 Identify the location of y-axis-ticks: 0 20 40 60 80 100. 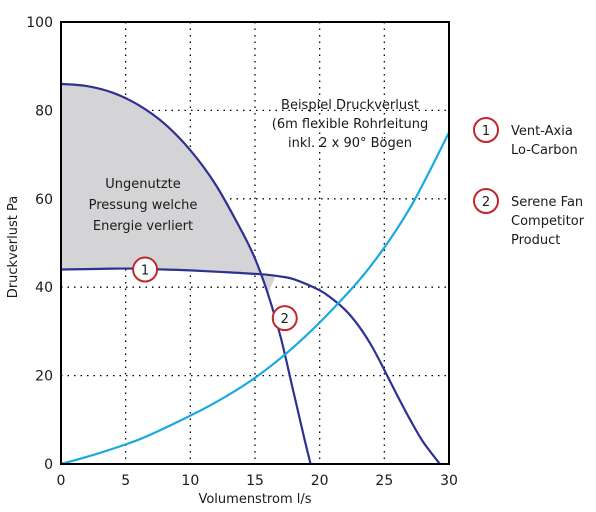
(39, 244).